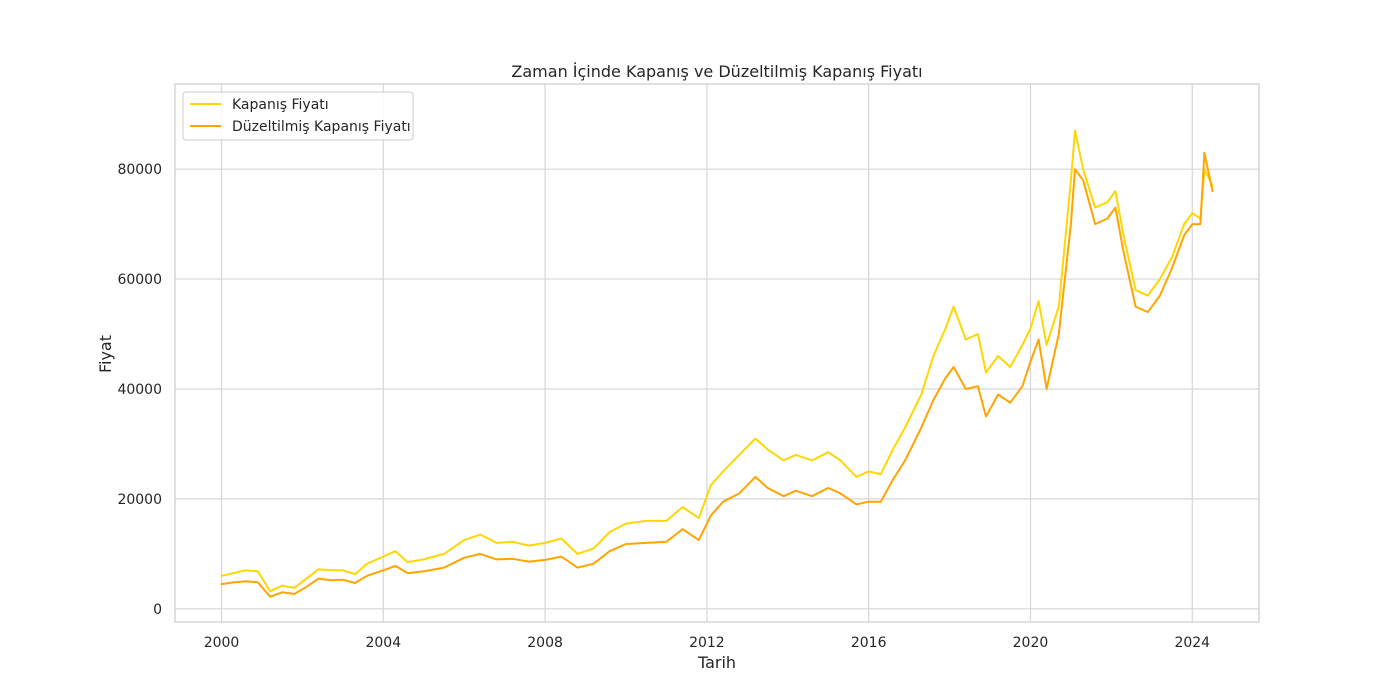 The width and height of the screenshot is (1400, 700). Describe the element at coordinates (869, 643) in the screenshot. I see `x-tick-label: 2016` at that location.